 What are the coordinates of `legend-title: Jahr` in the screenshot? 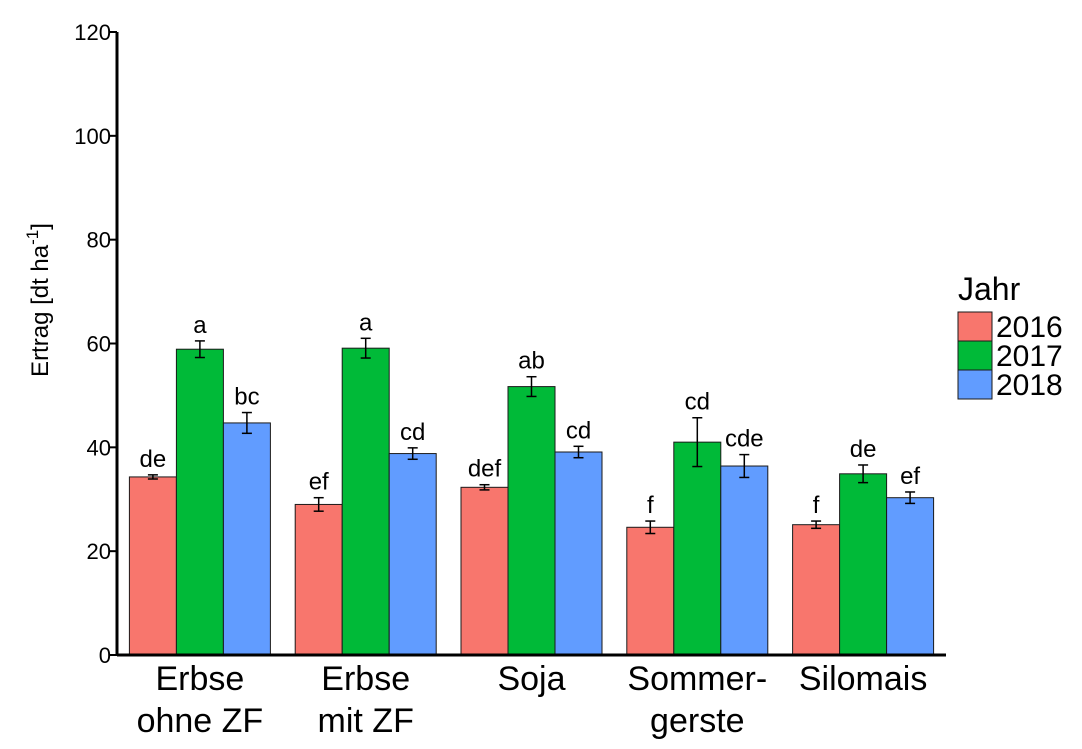 It's located at (989, 289).